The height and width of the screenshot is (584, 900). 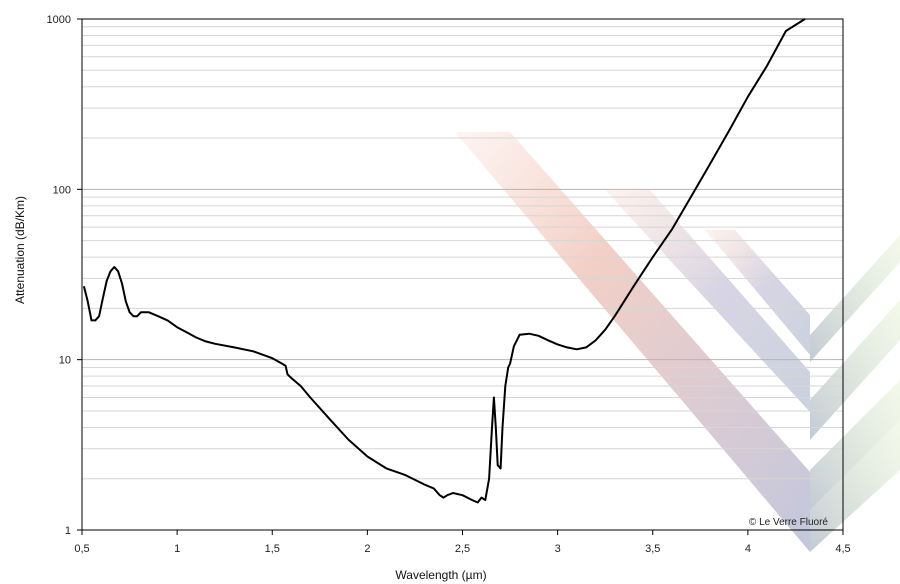 I want to click on x-tick-label: 4, so click(x=748, y=549).